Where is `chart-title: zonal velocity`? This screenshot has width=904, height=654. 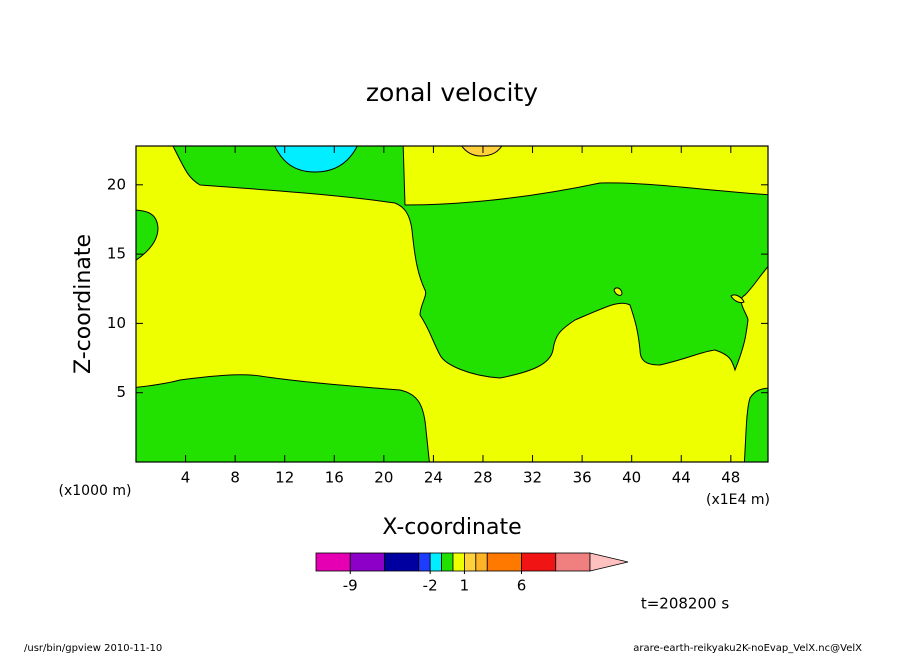
chart-title: zonal velocity is located at coordinates (452, 92).